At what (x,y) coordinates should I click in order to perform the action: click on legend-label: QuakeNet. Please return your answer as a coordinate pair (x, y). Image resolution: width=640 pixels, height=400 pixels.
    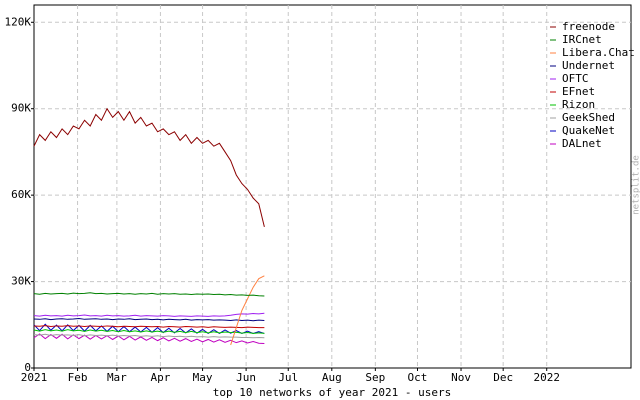
    Looking at the image, I should click on (588, 130).